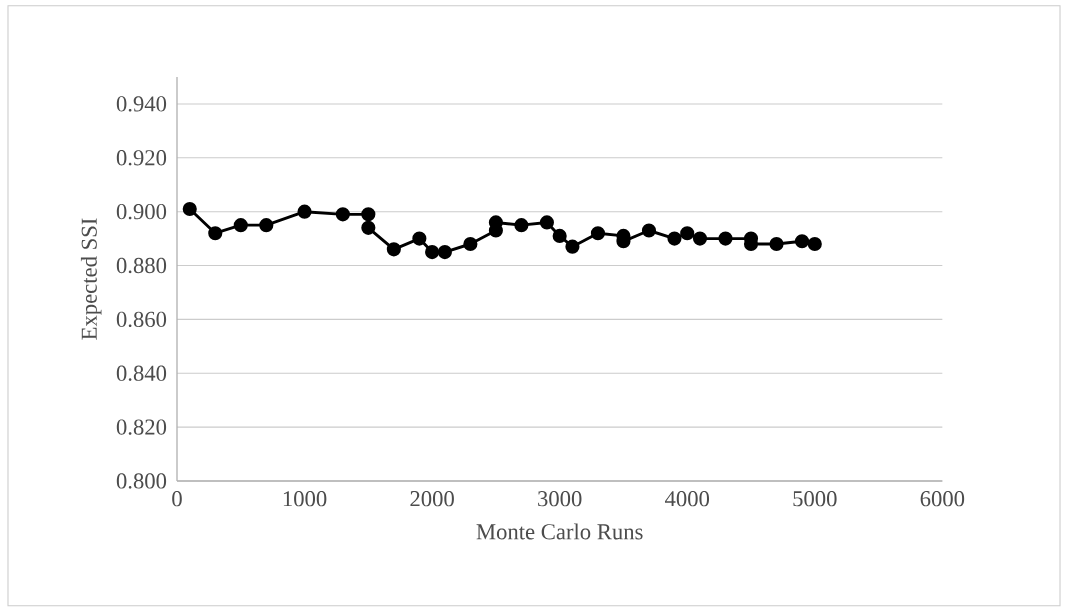  I want to click on x-tick-label: 4000, so click(687, 499).